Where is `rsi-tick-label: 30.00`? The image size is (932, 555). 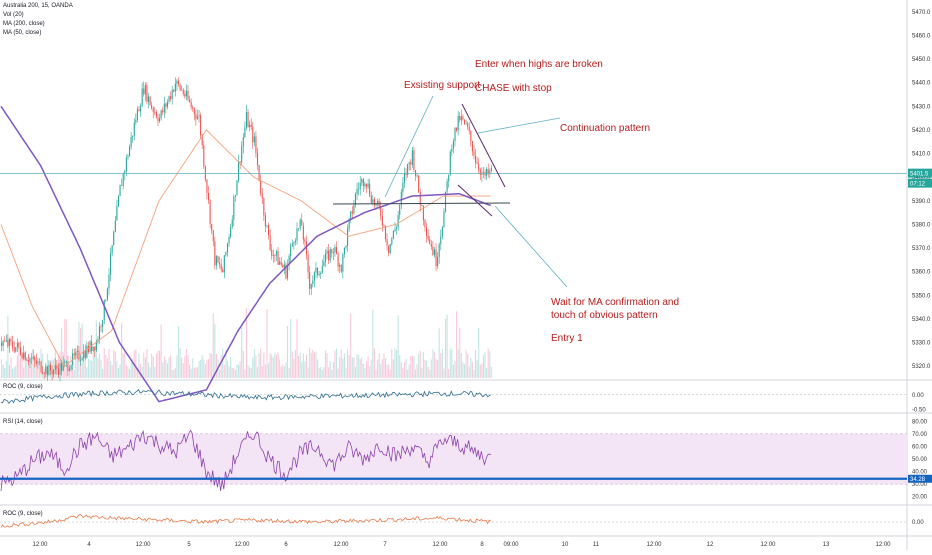
rsi-tick-label: 30.00 is located at coordinates (920, 485).